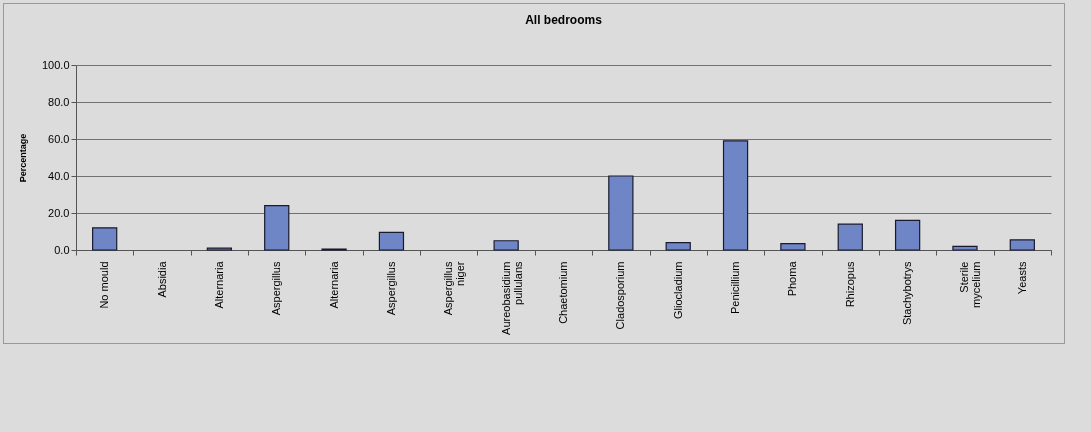  Describe the element at coordinates (907, 293) in the screenshot. I see `x-tick-label: Stachybotrys` at that location.